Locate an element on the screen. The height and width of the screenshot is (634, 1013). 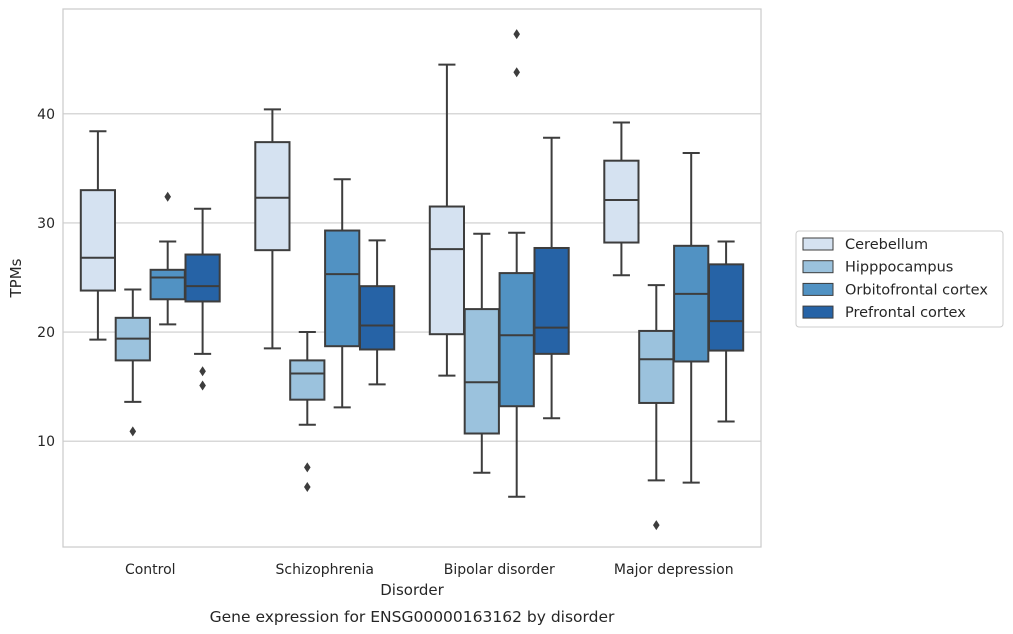
y-tick-label: 30 is located at coordinates (46, 224).